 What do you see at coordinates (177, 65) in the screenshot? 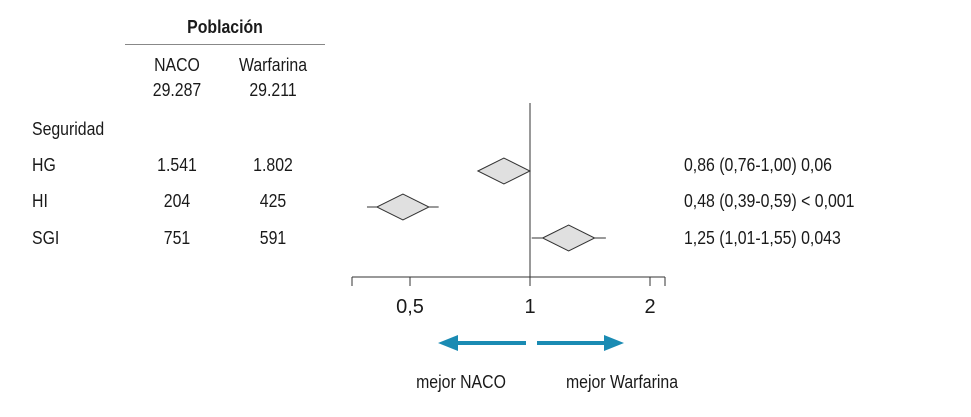
I see `col-naco-header: NACO` at bounding box center [177, 65].